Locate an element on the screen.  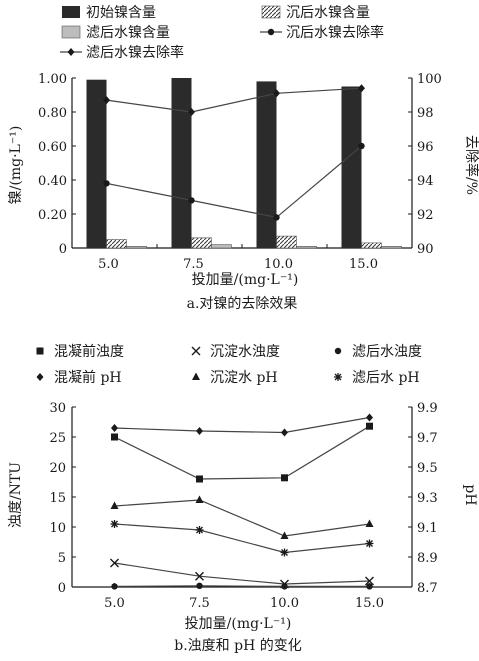
y-tick-label: 25 is located at coordinates (57, 438).